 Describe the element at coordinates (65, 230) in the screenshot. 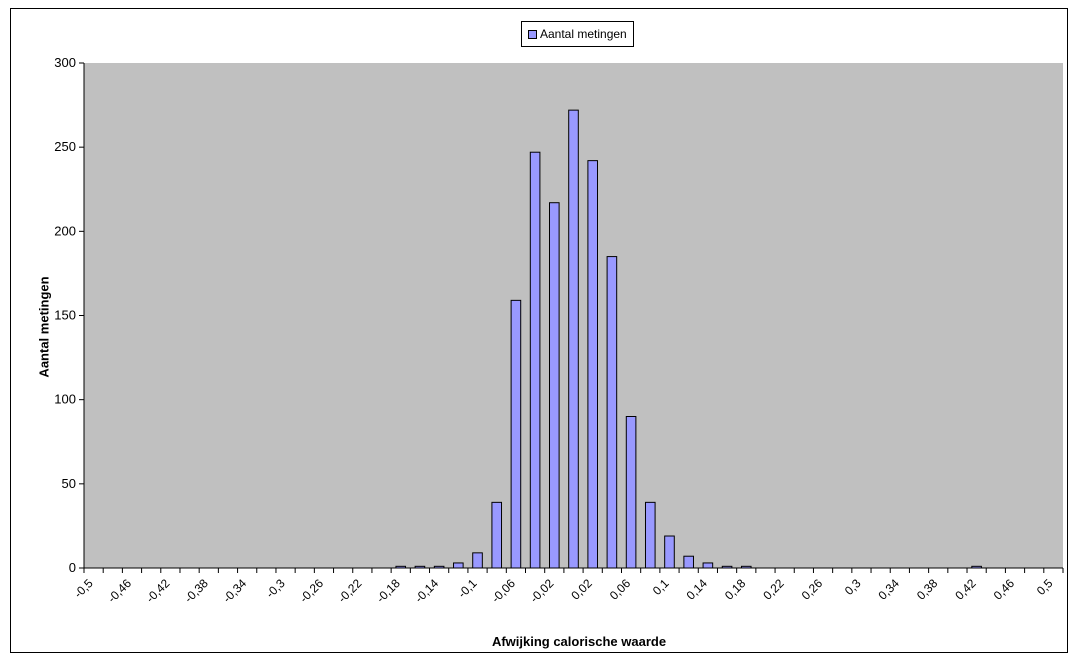

I see `y-tick-label: 200` at that location.